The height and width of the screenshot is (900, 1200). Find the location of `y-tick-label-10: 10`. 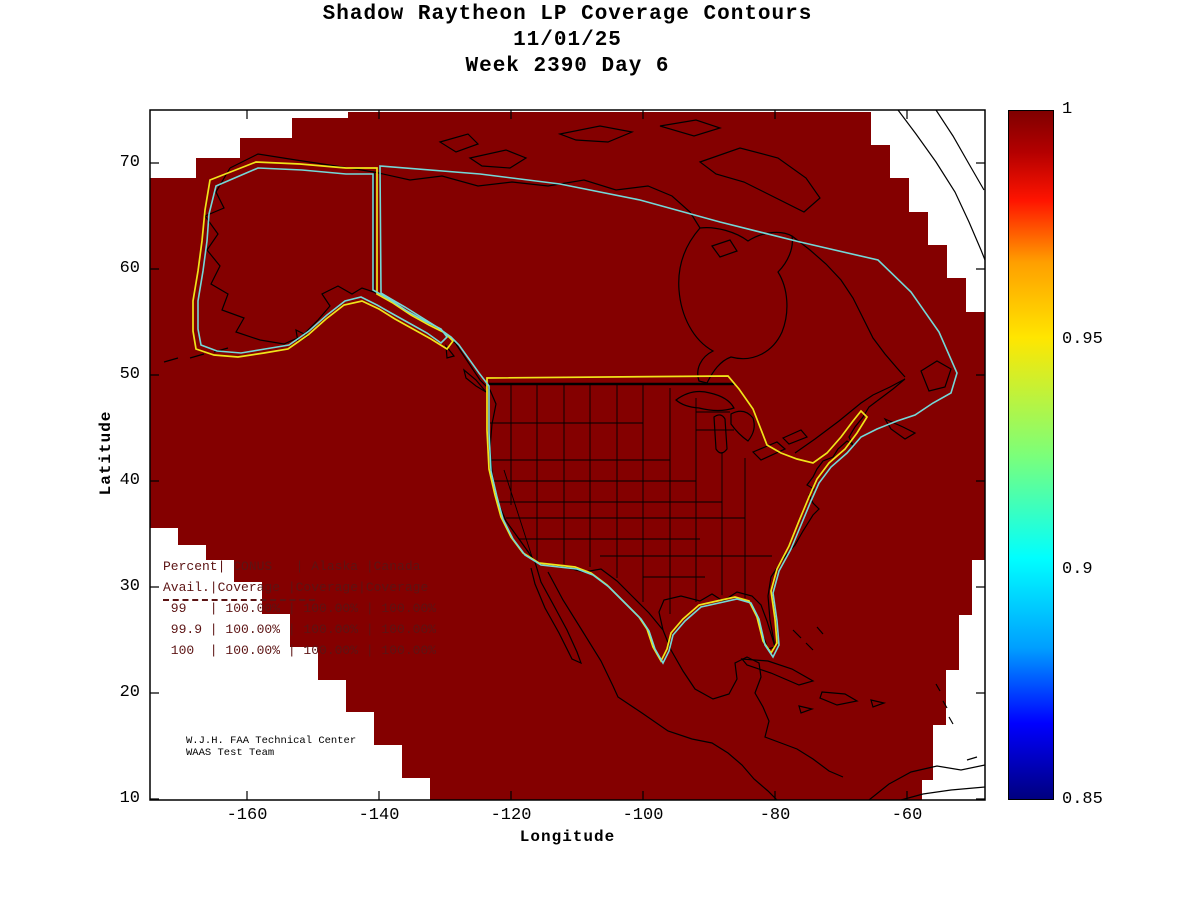

y-tick-label-10: 10 is located at coordinates (129, 798).